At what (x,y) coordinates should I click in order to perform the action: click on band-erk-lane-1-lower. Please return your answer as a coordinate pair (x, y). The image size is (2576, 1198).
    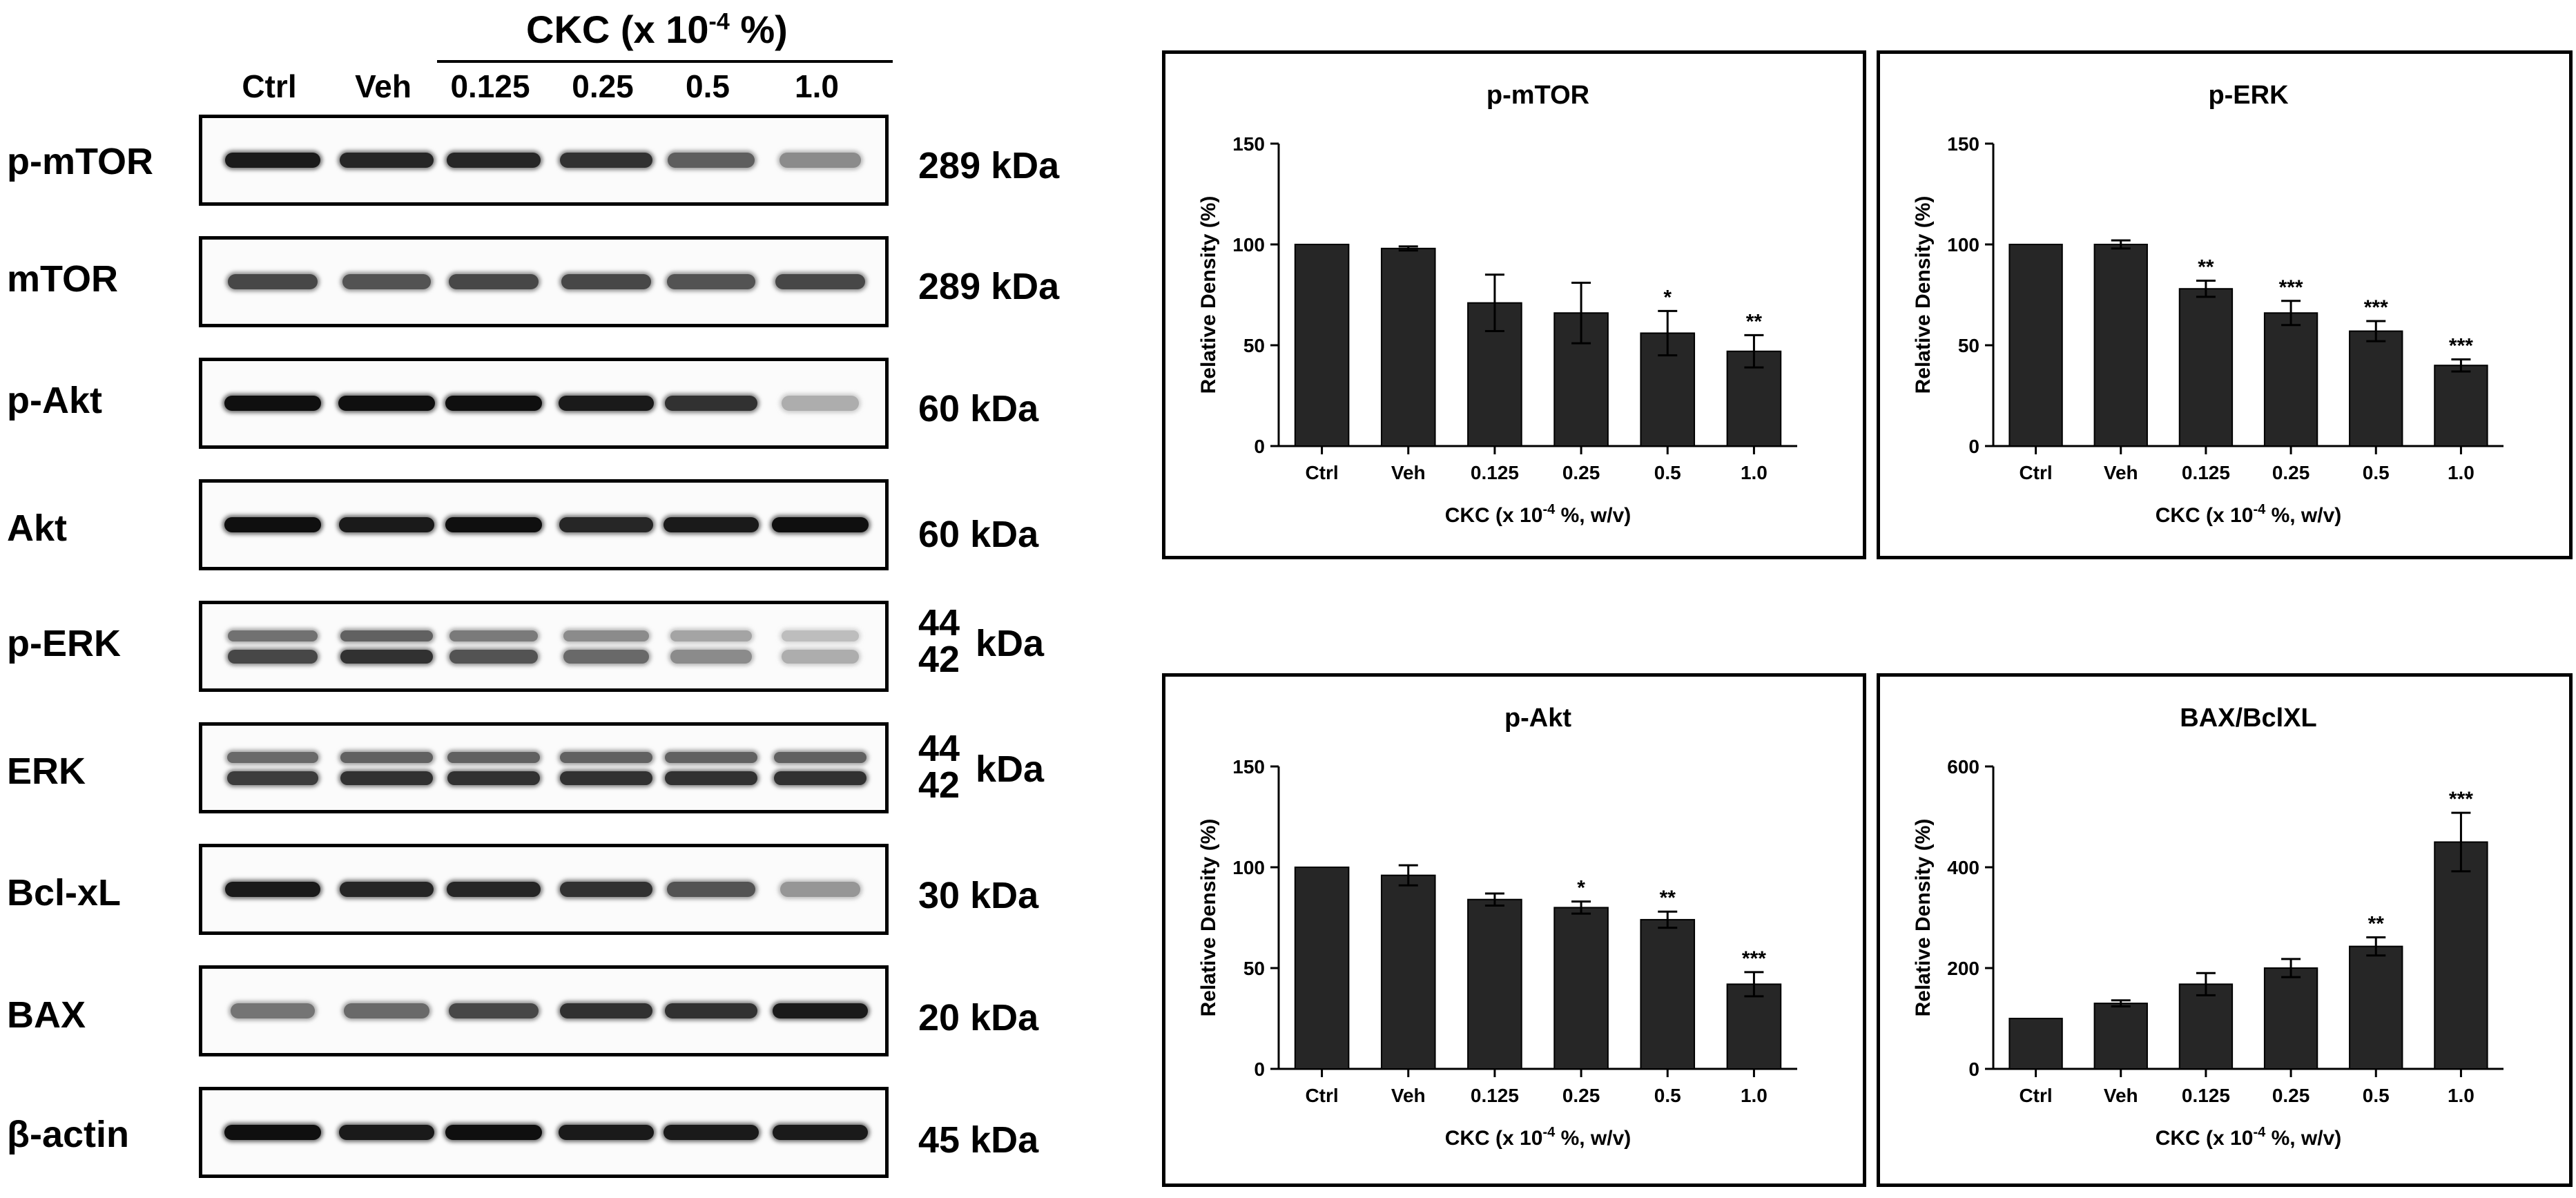
    Looking at the image, I should click on (387, 778).